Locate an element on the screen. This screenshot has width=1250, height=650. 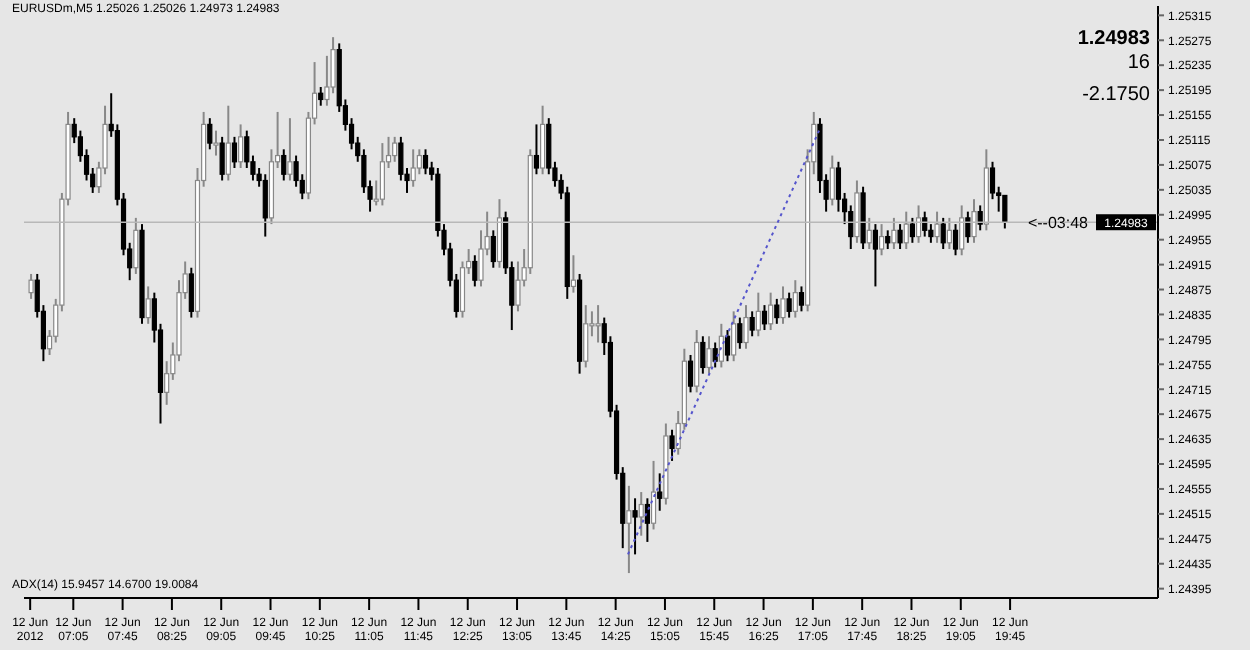
annotation: 1.24983 is located at coordinates (1113, 40).